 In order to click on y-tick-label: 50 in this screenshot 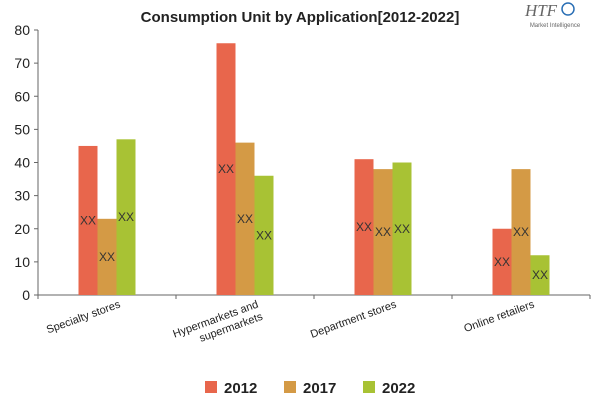, I will do `click(22, 129)`.